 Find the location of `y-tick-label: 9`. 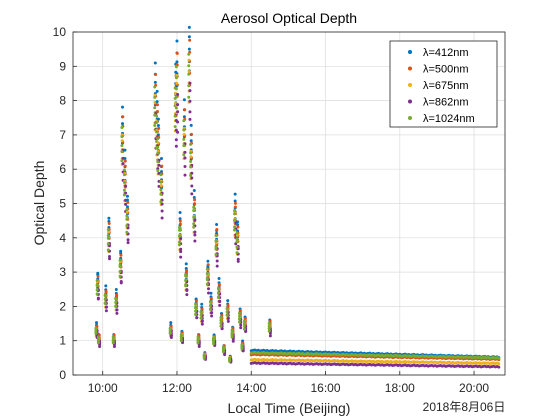

y-tick-label: 9 is located at coordinates (62, 66).